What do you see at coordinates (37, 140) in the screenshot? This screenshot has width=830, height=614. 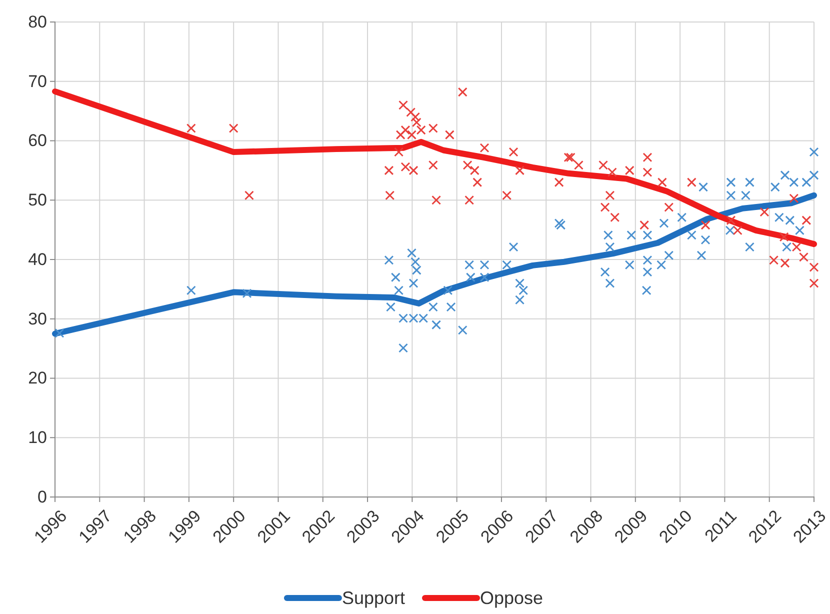 I see `y-tick-label: 60` at bounding box center [37, 140].